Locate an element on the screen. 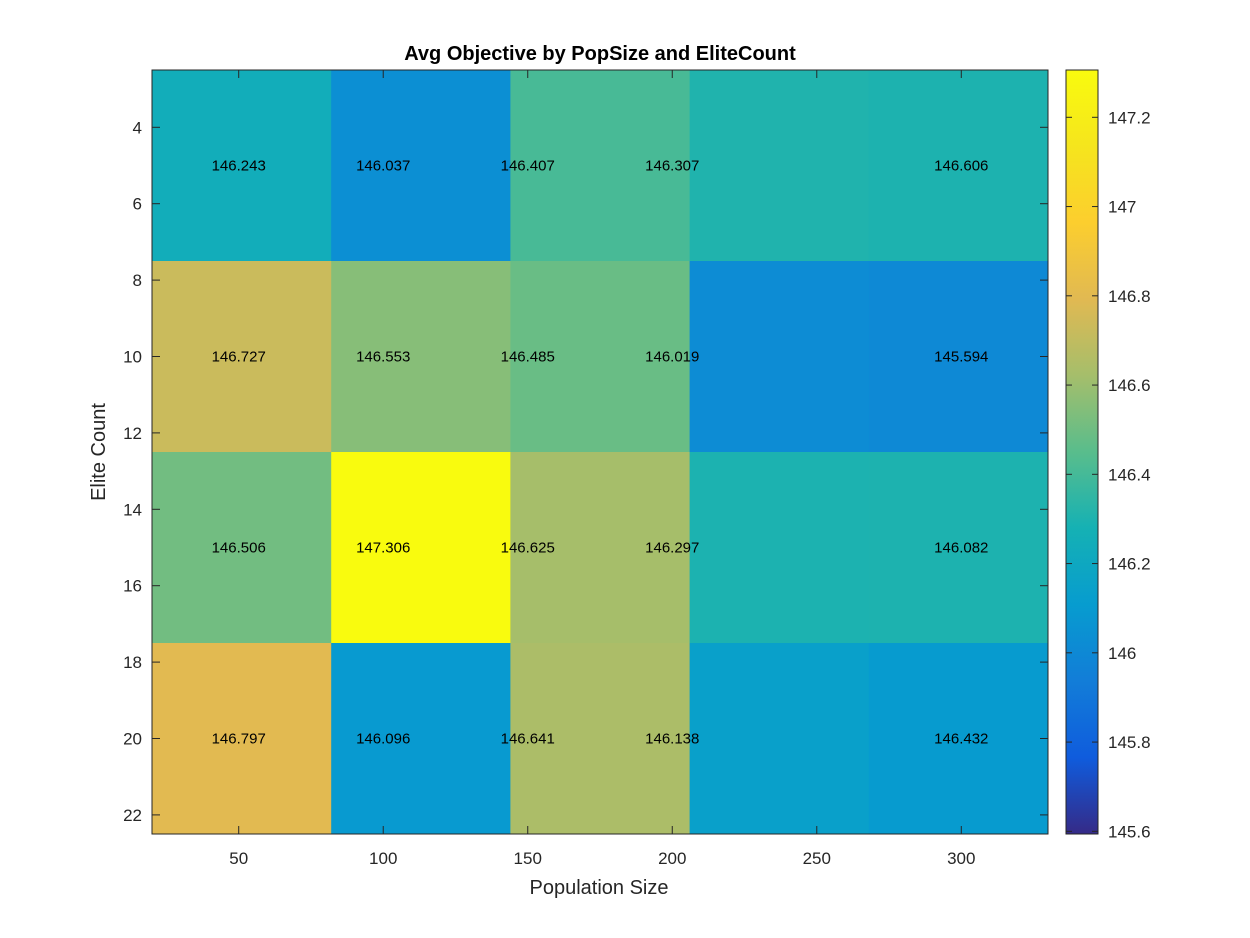 This screenshot has height=938, width=1250. y-tick-label: 18 is located at coordinates (132, 662).